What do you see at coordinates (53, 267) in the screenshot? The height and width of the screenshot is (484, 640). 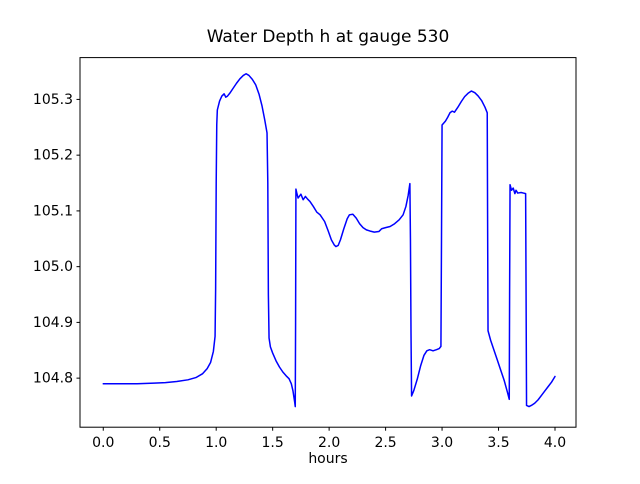 I see `y-tick-label: 105.0` at bounding box center [53, 267].